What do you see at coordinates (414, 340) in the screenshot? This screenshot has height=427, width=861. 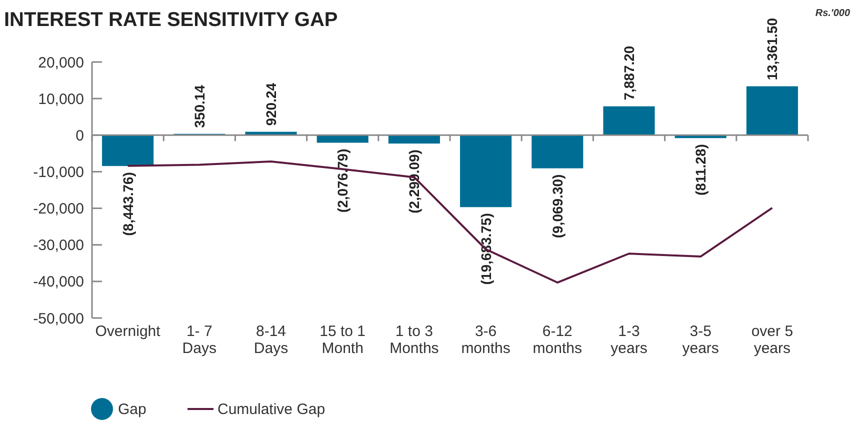 I see `x-tick-label: 1 to 3 Months` at bounding box center [414, 340].